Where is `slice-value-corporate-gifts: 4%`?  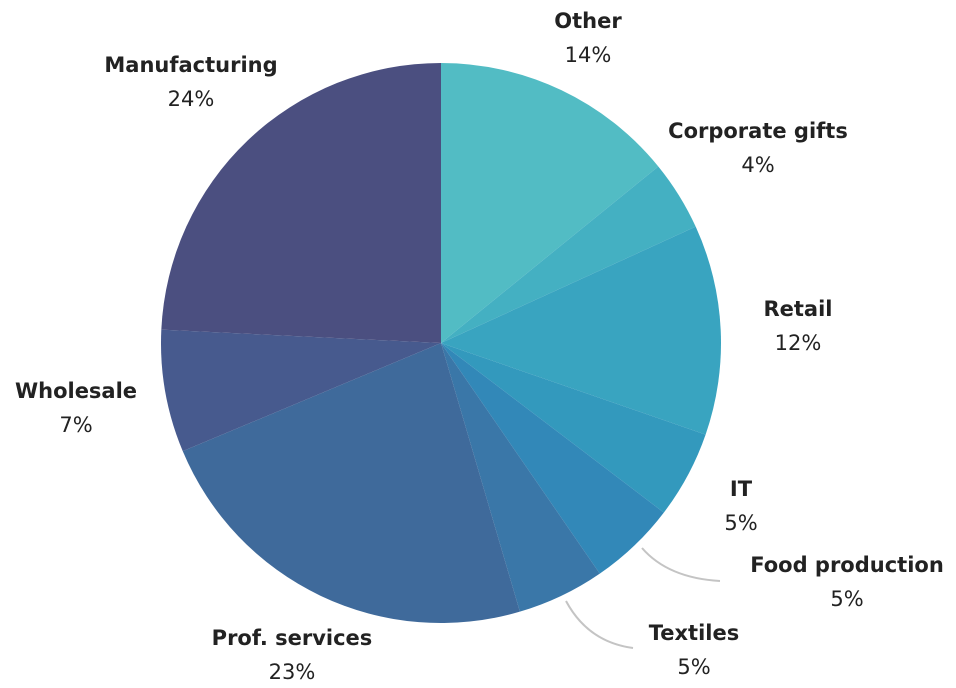
slice-value-corporate-gifts: 4% is located at coordinates (757, 165).